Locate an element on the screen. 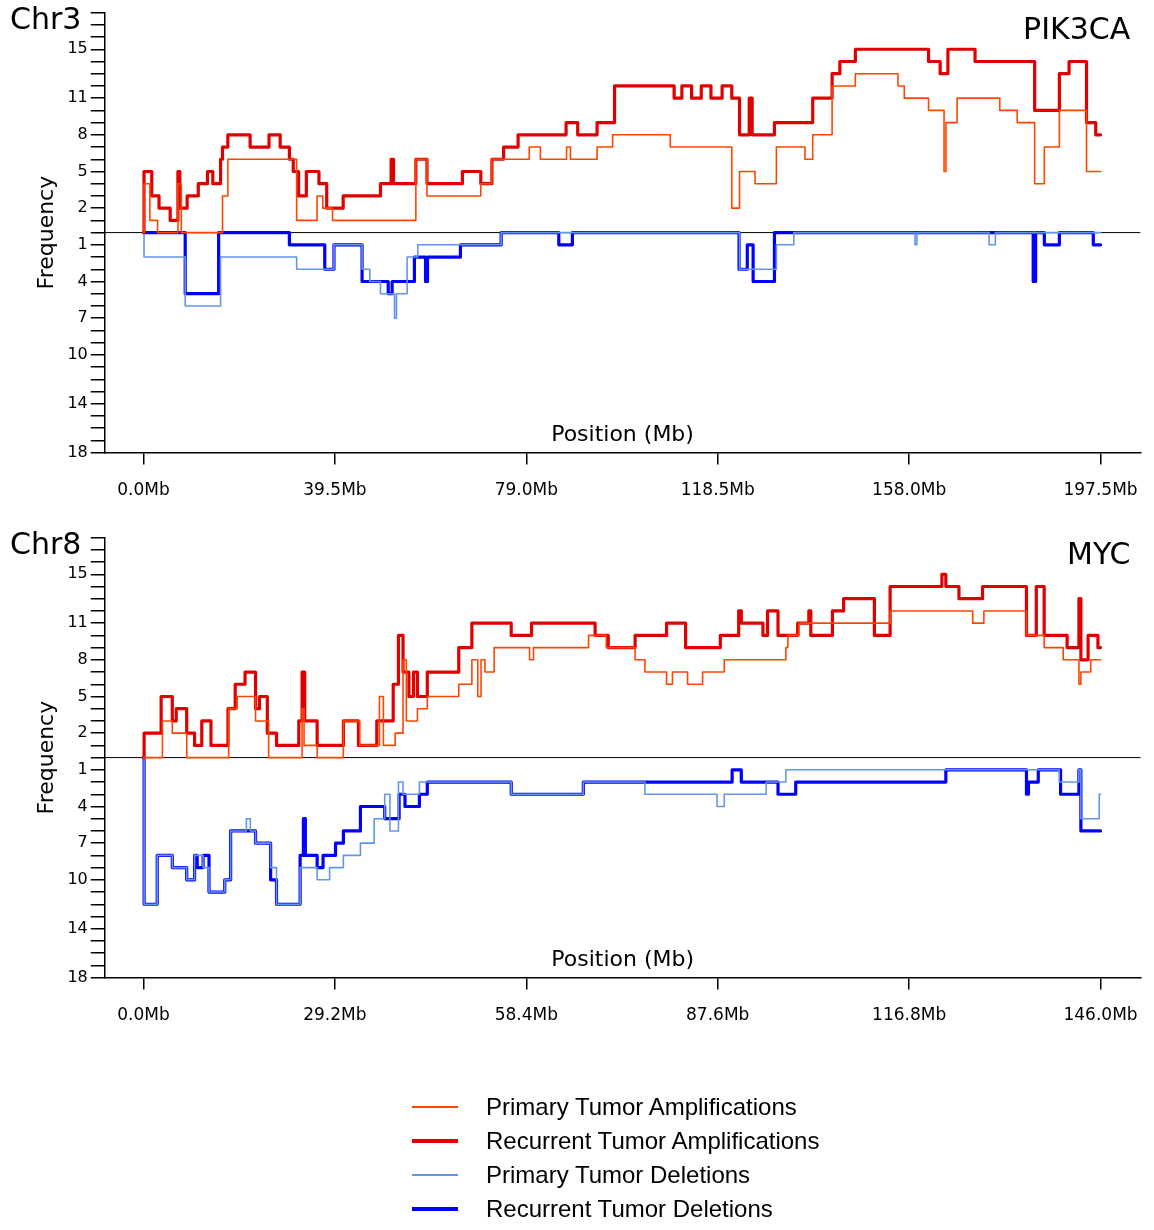 The height and width of the screenshot is (1230, 1154). x-tick-label: 29.2Mb is located at coordinates (335, 1014).